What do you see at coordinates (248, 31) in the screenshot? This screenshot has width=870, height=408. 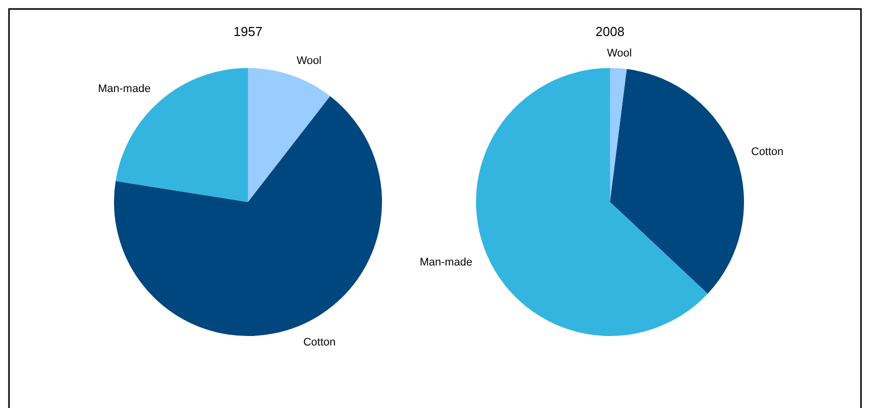 I see `chart-title: 1957` at bounding box center [248, 31].